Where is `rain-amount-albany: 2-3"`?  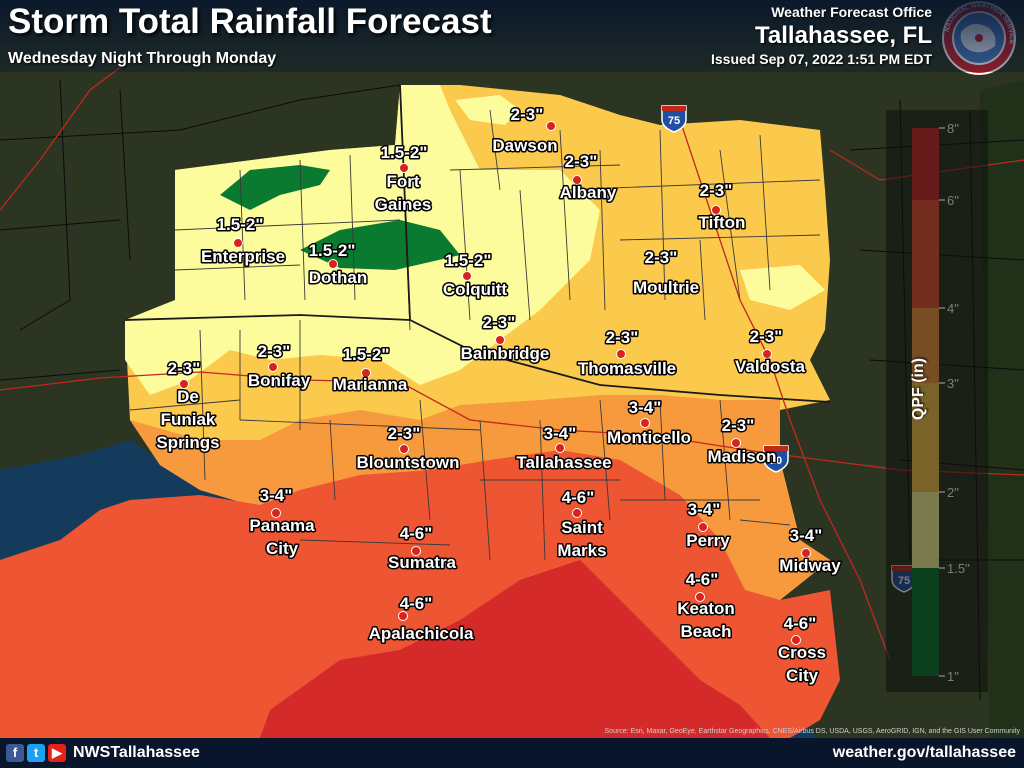
rain-amount-albany: 2-3" is located at coordinates (581, 161).